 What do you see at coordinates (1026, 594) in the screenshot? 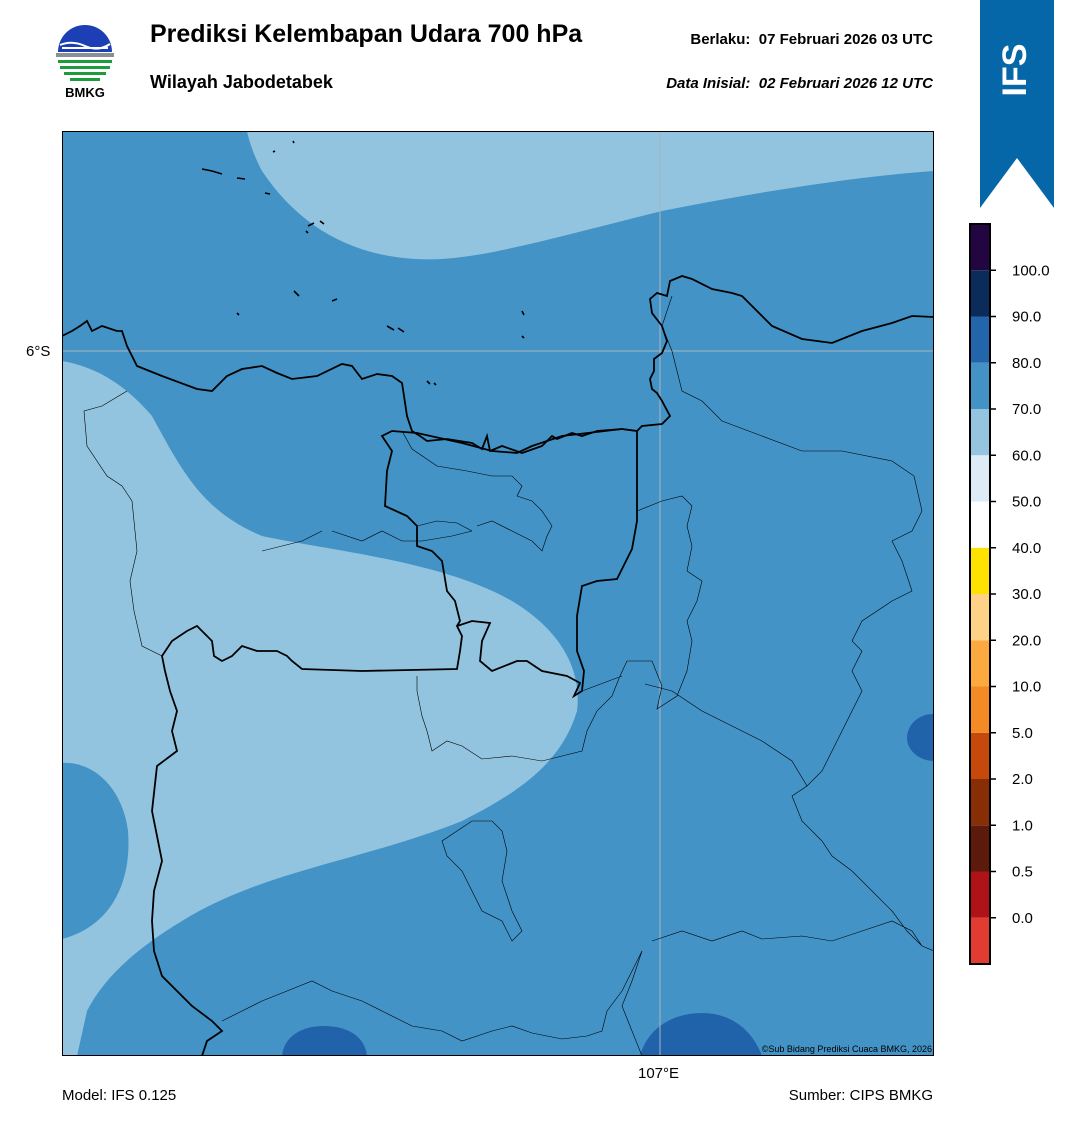
I see `colorbar-label: 30.0` at bounding box center [1026, 594].